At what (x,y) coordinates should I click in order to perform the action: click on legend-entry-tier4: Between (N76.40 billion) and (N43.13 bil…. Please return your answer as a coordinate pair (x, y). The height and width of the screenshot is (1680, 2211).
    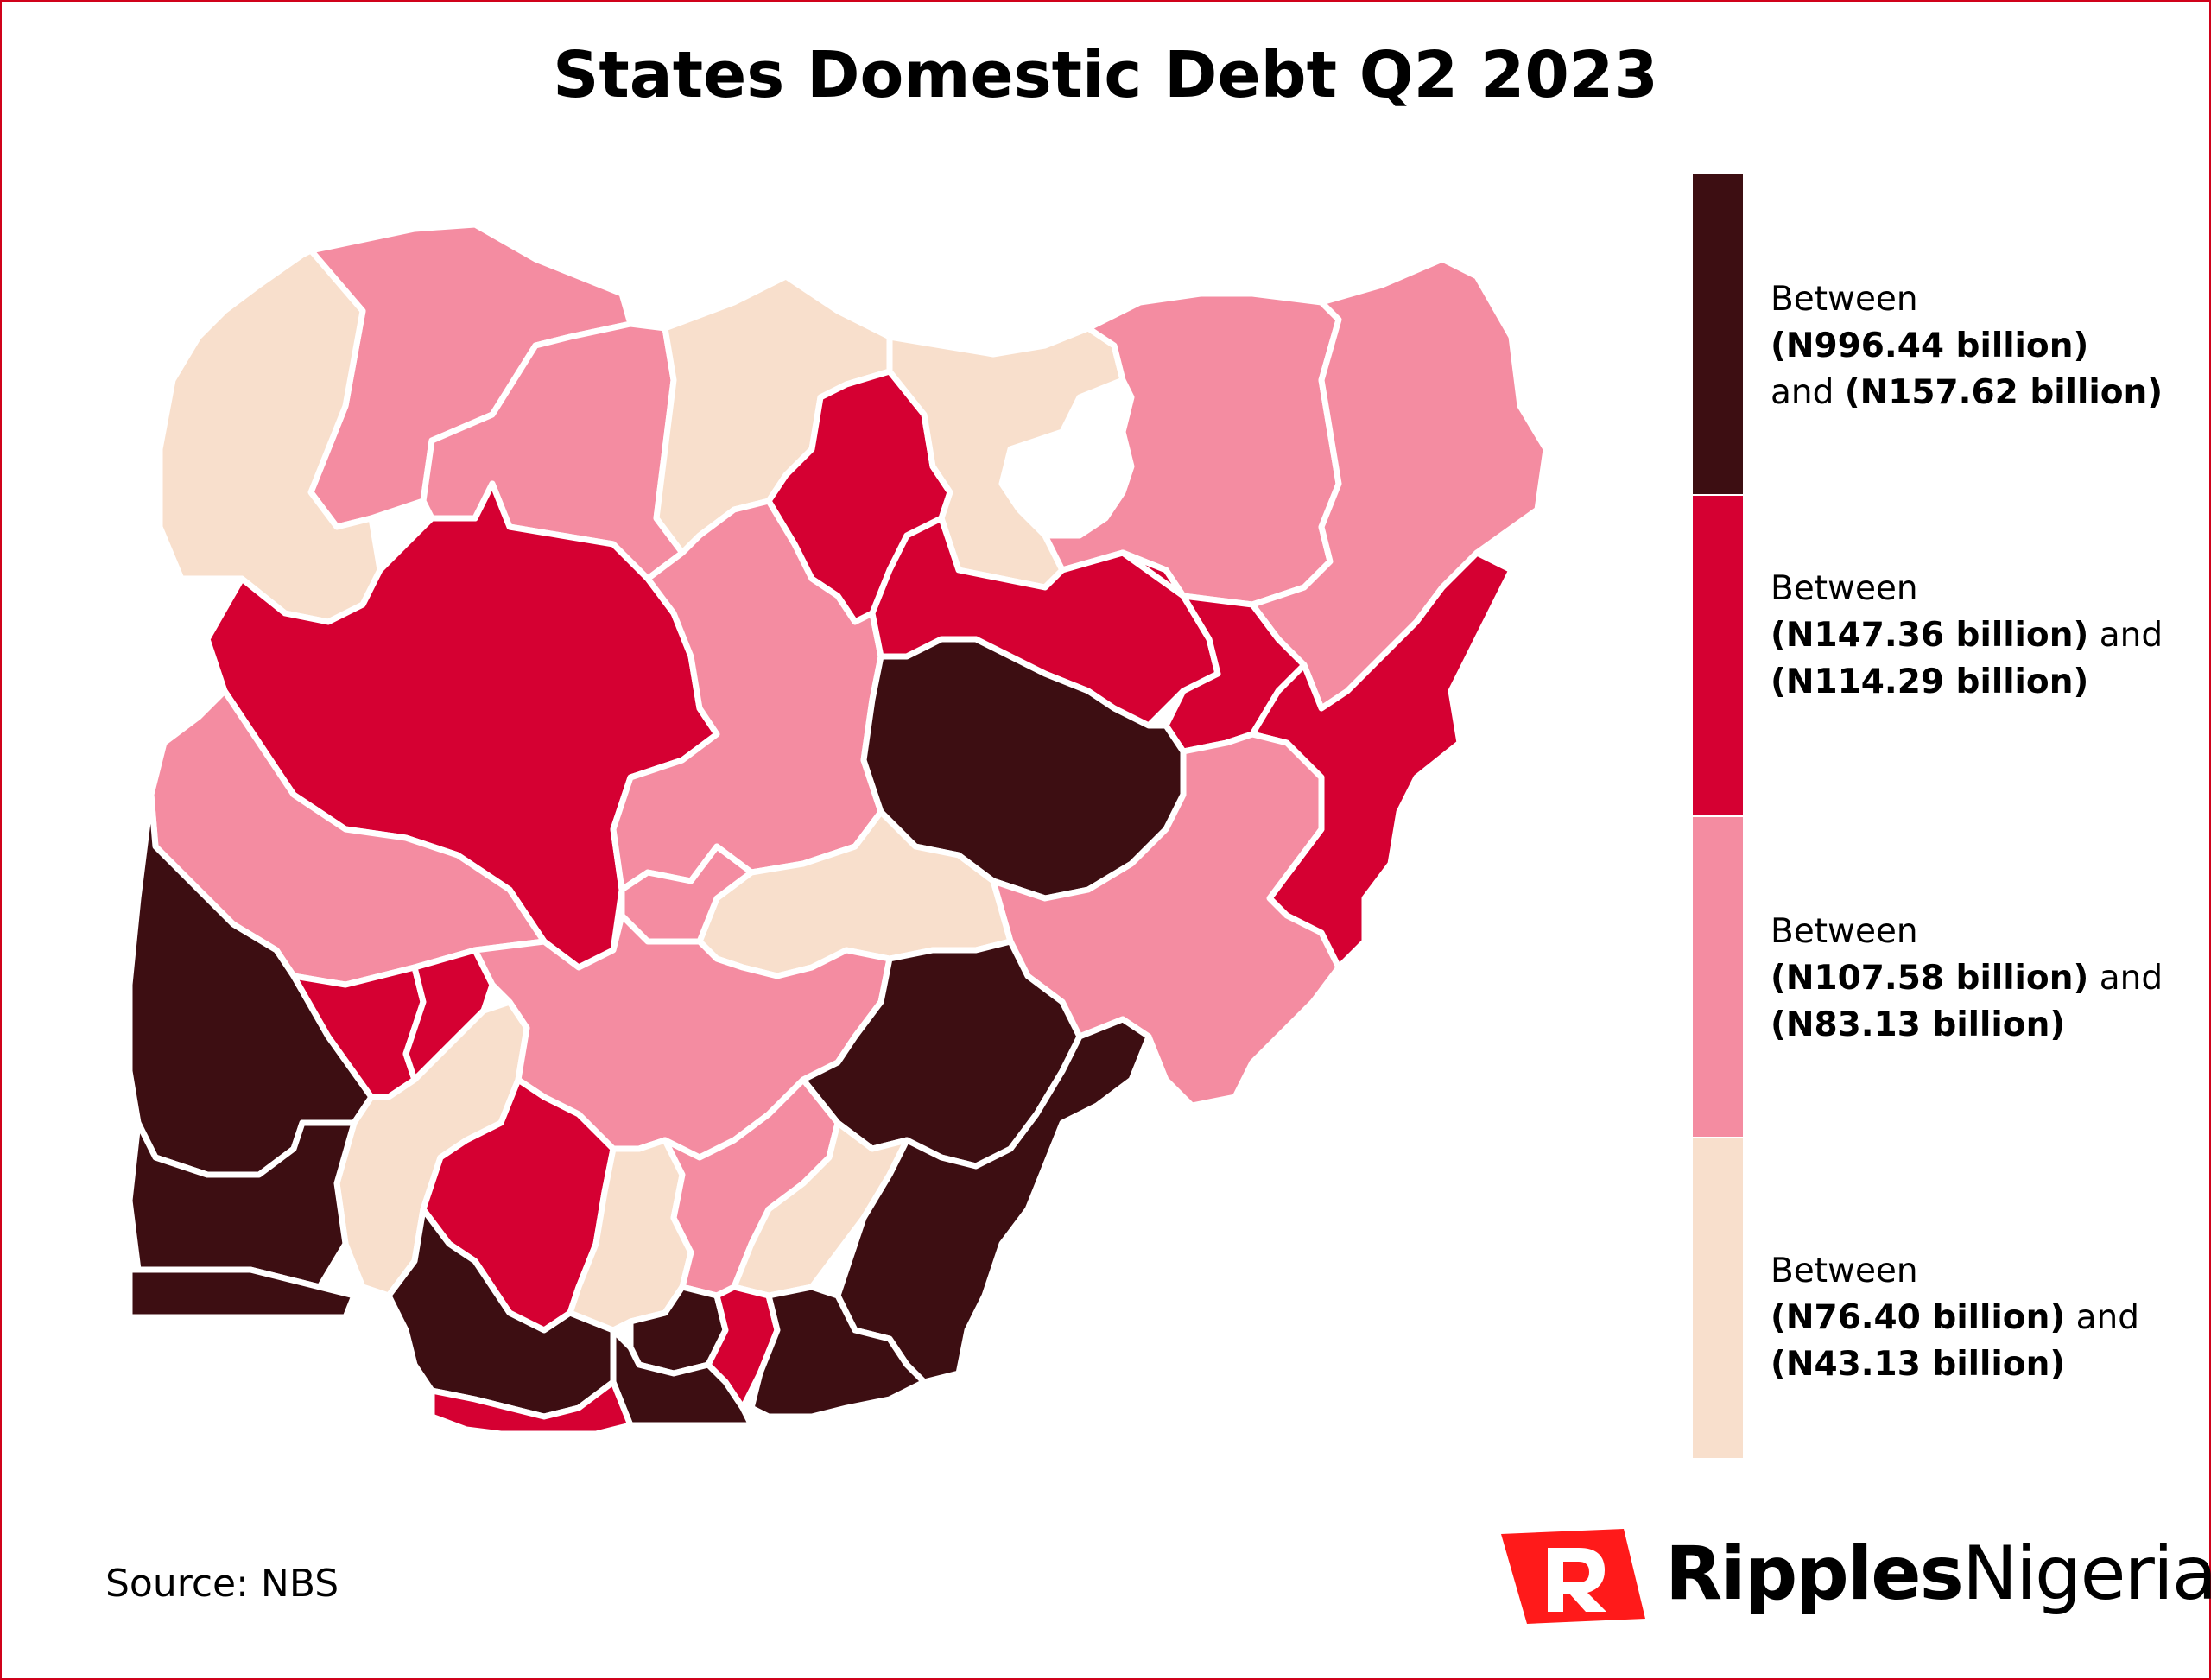
    Looking at the image, I should click on (1955, 1318).